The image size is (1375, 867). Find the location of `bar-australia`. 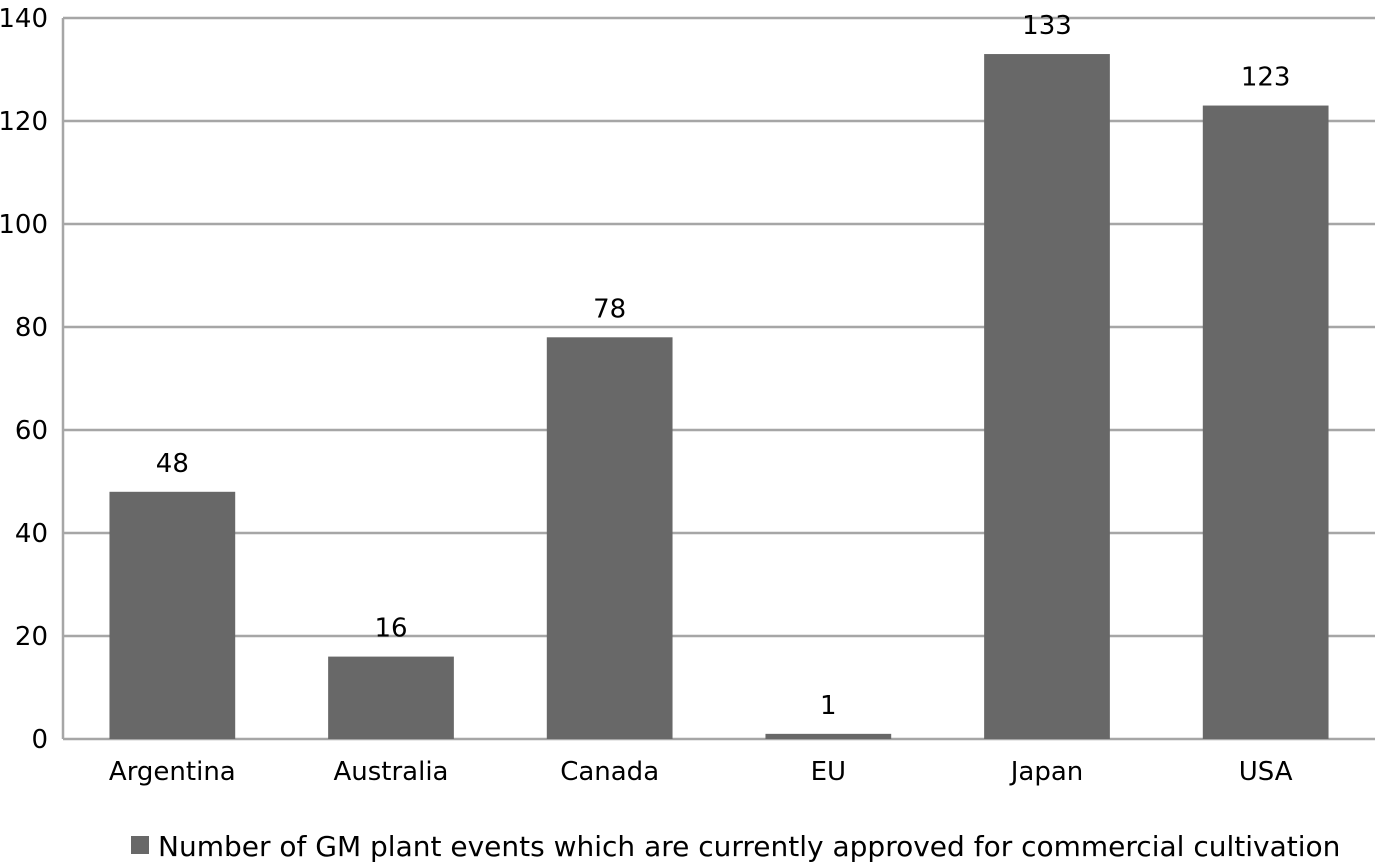

bar-australia is located at coordinates (391, 697).